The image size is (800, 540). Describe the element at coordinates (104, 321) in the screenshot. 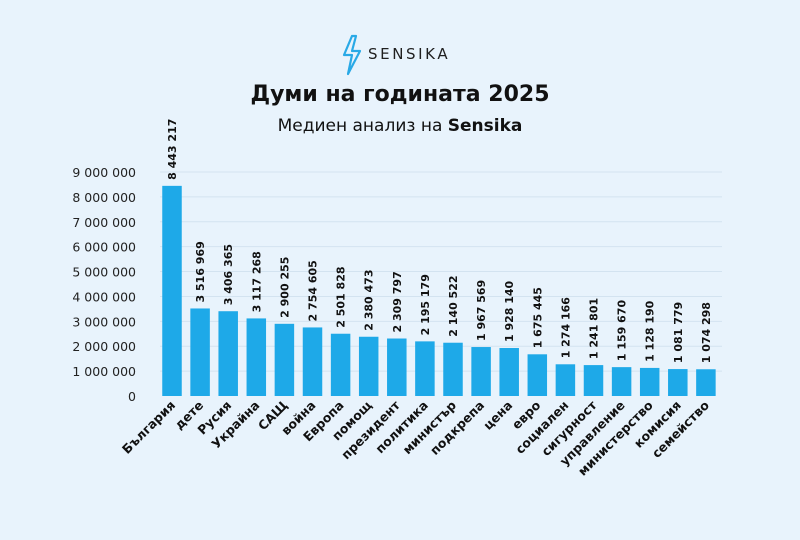

I see `y-tick-label: 3 000 000` at that location.